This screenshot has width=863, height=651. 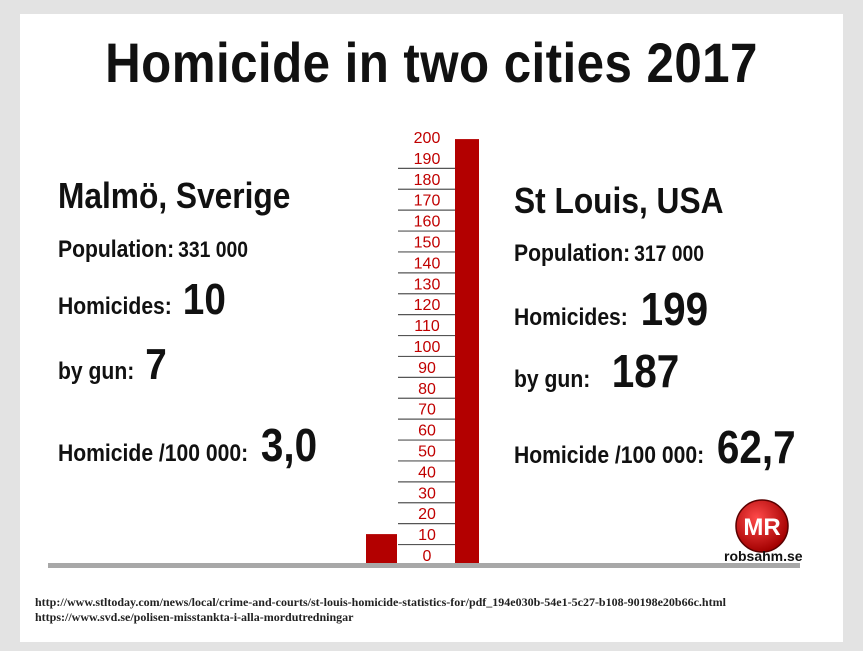 What do you see at coordinates (115, 306) in the screenshot?
I see `left-homicides-label: Homicides:` at bounding box center [115, 306].